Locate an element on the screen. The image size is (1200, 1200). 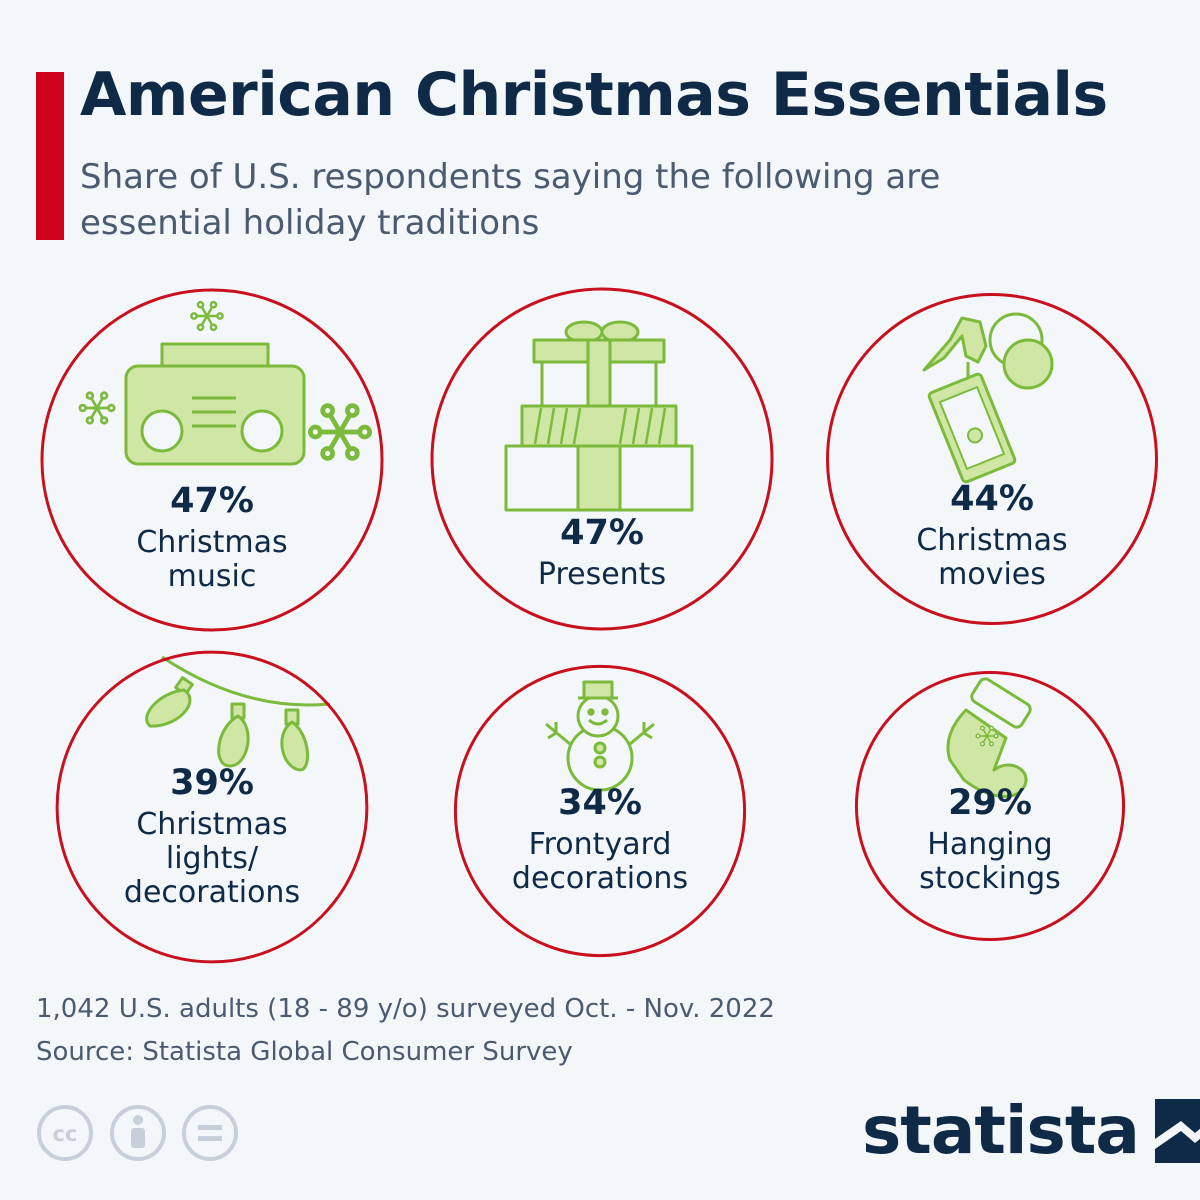
source-note: Source: Statista Global Consumer Survey is located at coordinates (304, 1052).